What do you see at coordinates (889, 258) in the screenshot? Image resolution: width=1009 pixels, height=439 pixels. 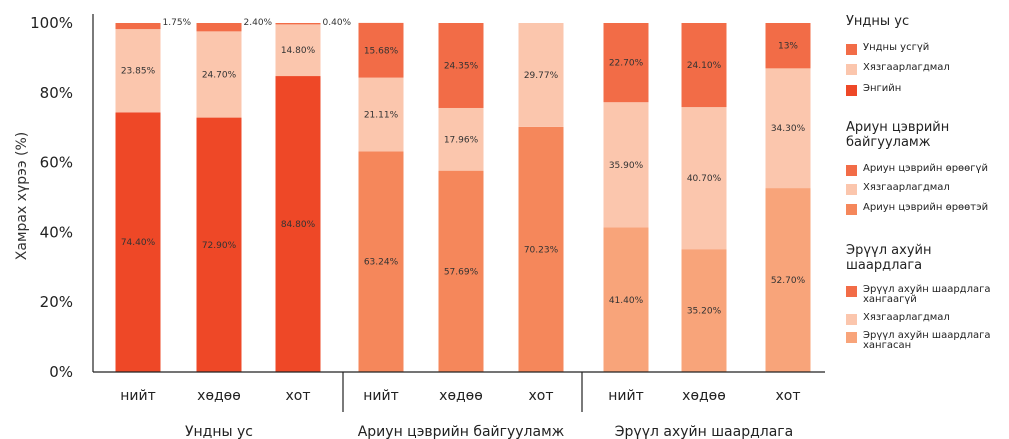 I see `legend-title: Эрүүл ахуйн шаардлага` at bounding box center [889, 258].